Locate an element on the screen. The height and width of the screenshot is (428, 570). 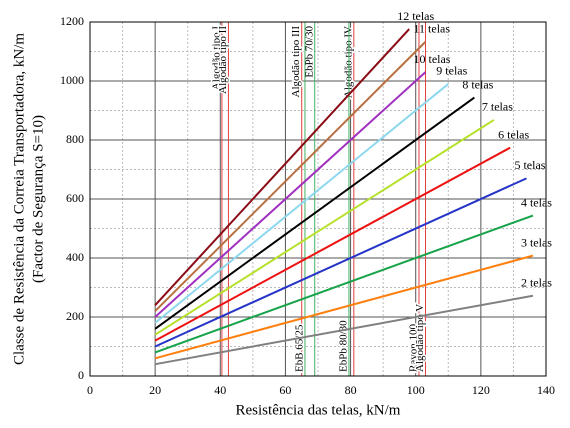
reference-label: Algodão tipo V is located at coordinates (420, 338).